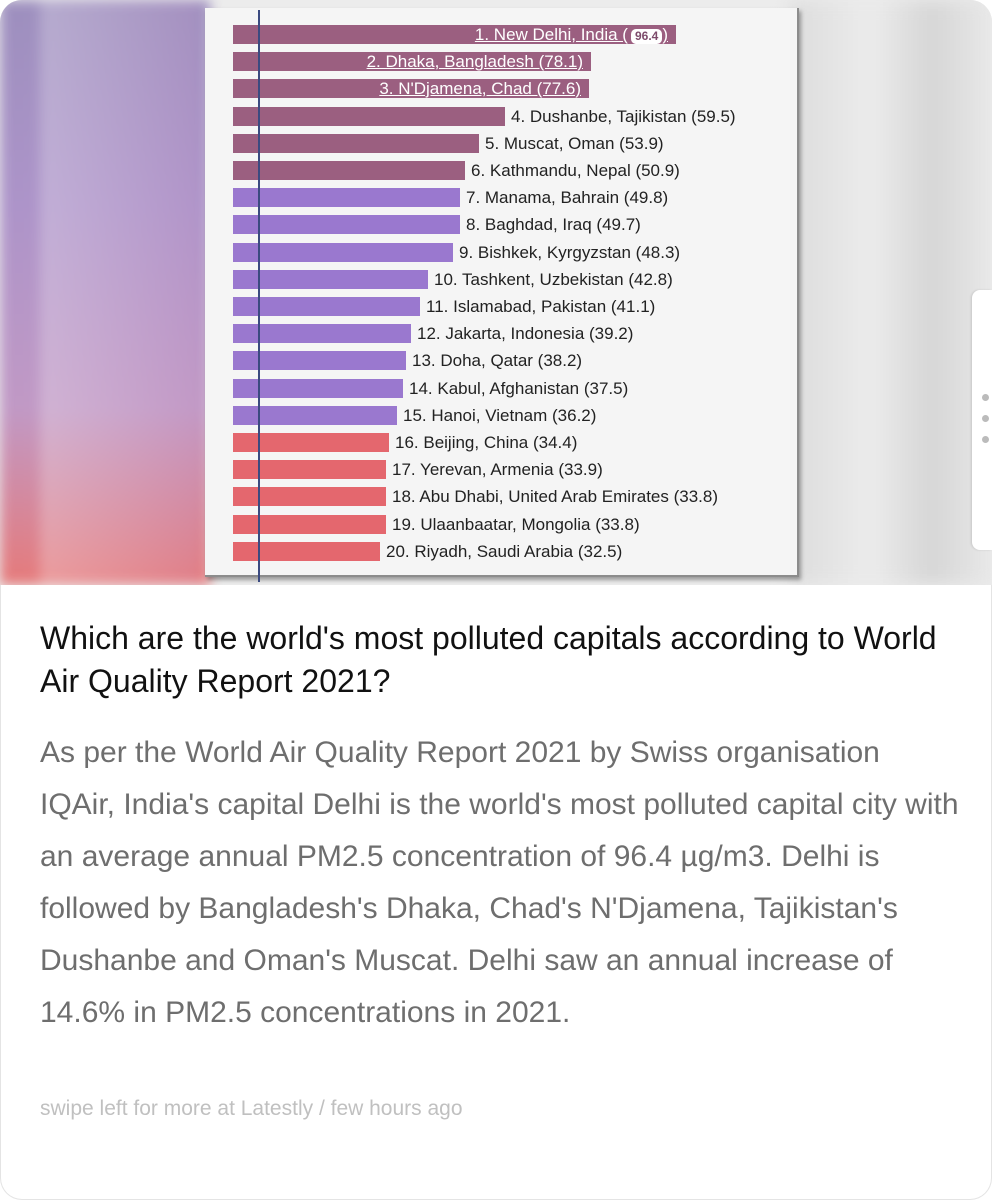  What do you see at coordinates (541, 306) in the screenshot?
I see `chart-bar-label: 11. Islamabad, Pakistan (41.1)` at bounding box center [541, 306].